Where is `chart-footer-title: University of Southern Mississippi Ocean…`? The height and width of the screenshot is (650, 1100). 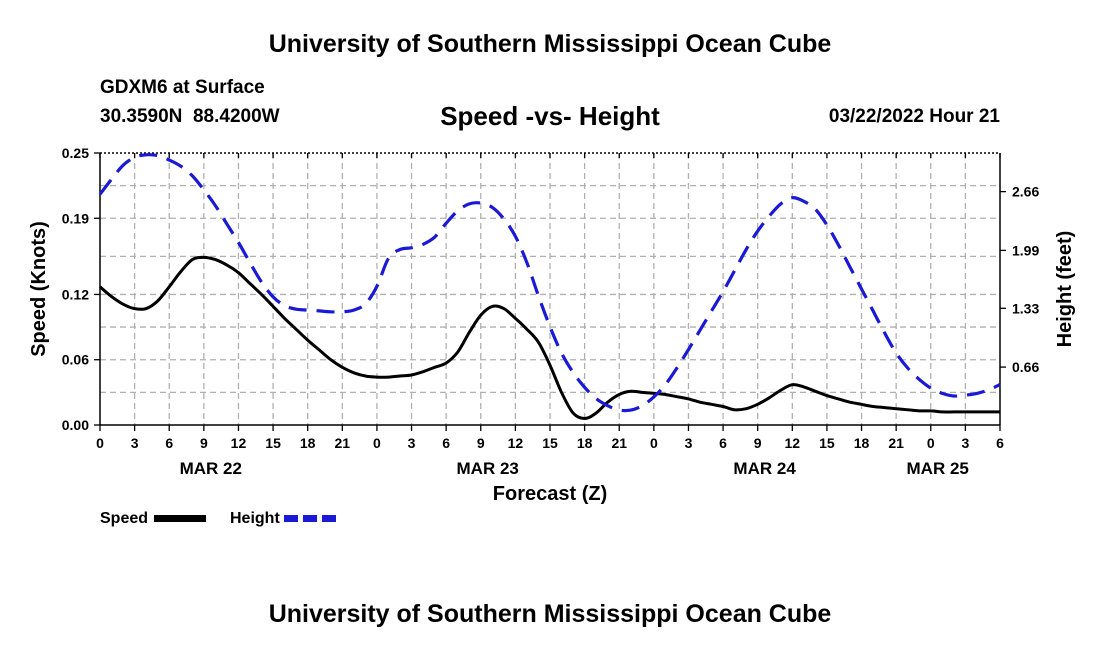
chart-footer-title: University of Southern Mississippi Ocean… is located at coordinates (550, 614).